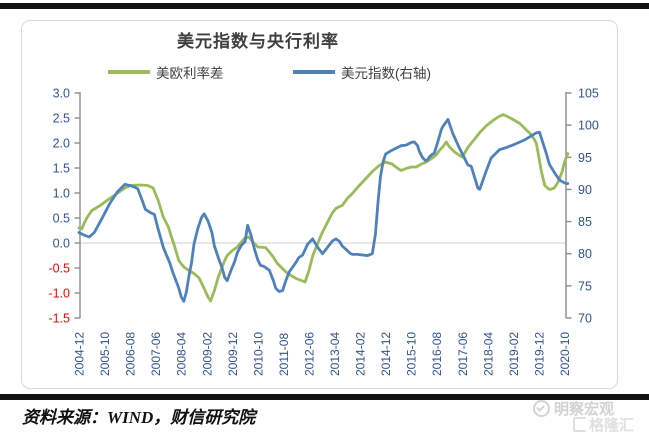 This screenshot has height=442, width=649. I want to click on right-axis-tick-label: 100, so click(588, 126).